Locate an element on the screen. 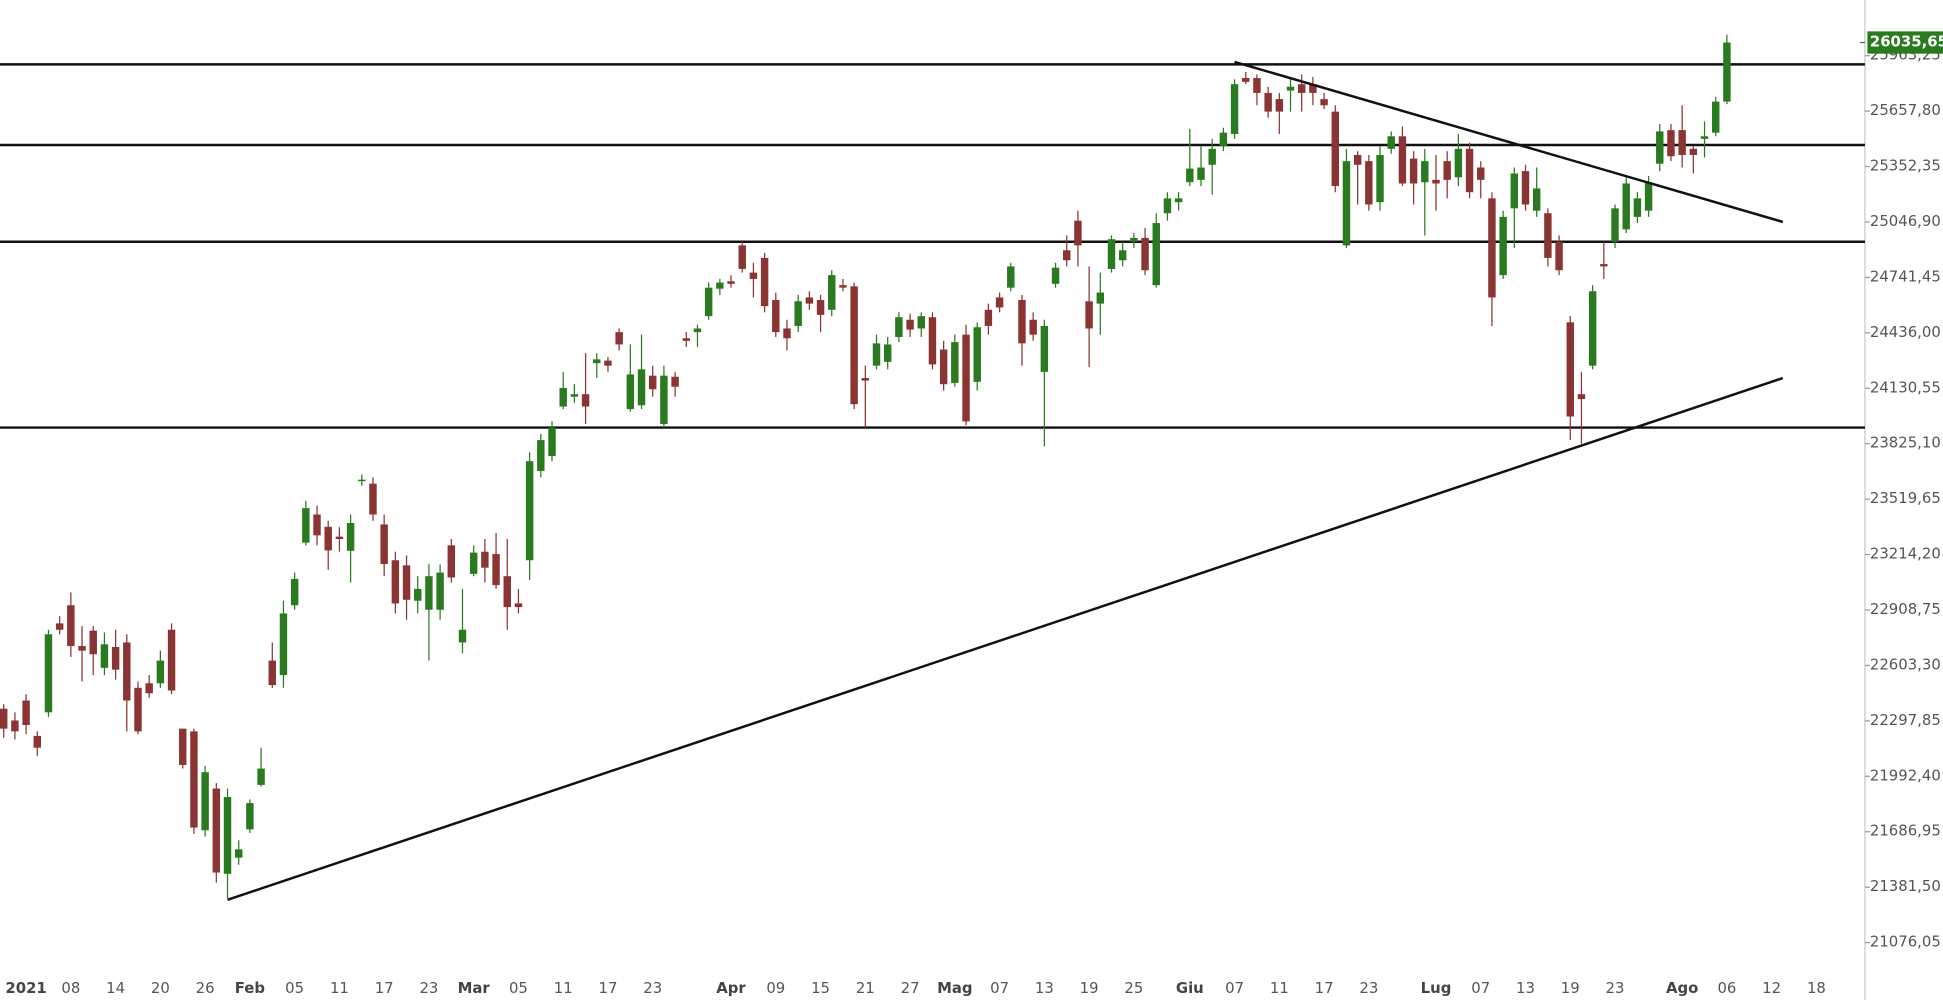  trend-line is located at coordinates (1509, 142).